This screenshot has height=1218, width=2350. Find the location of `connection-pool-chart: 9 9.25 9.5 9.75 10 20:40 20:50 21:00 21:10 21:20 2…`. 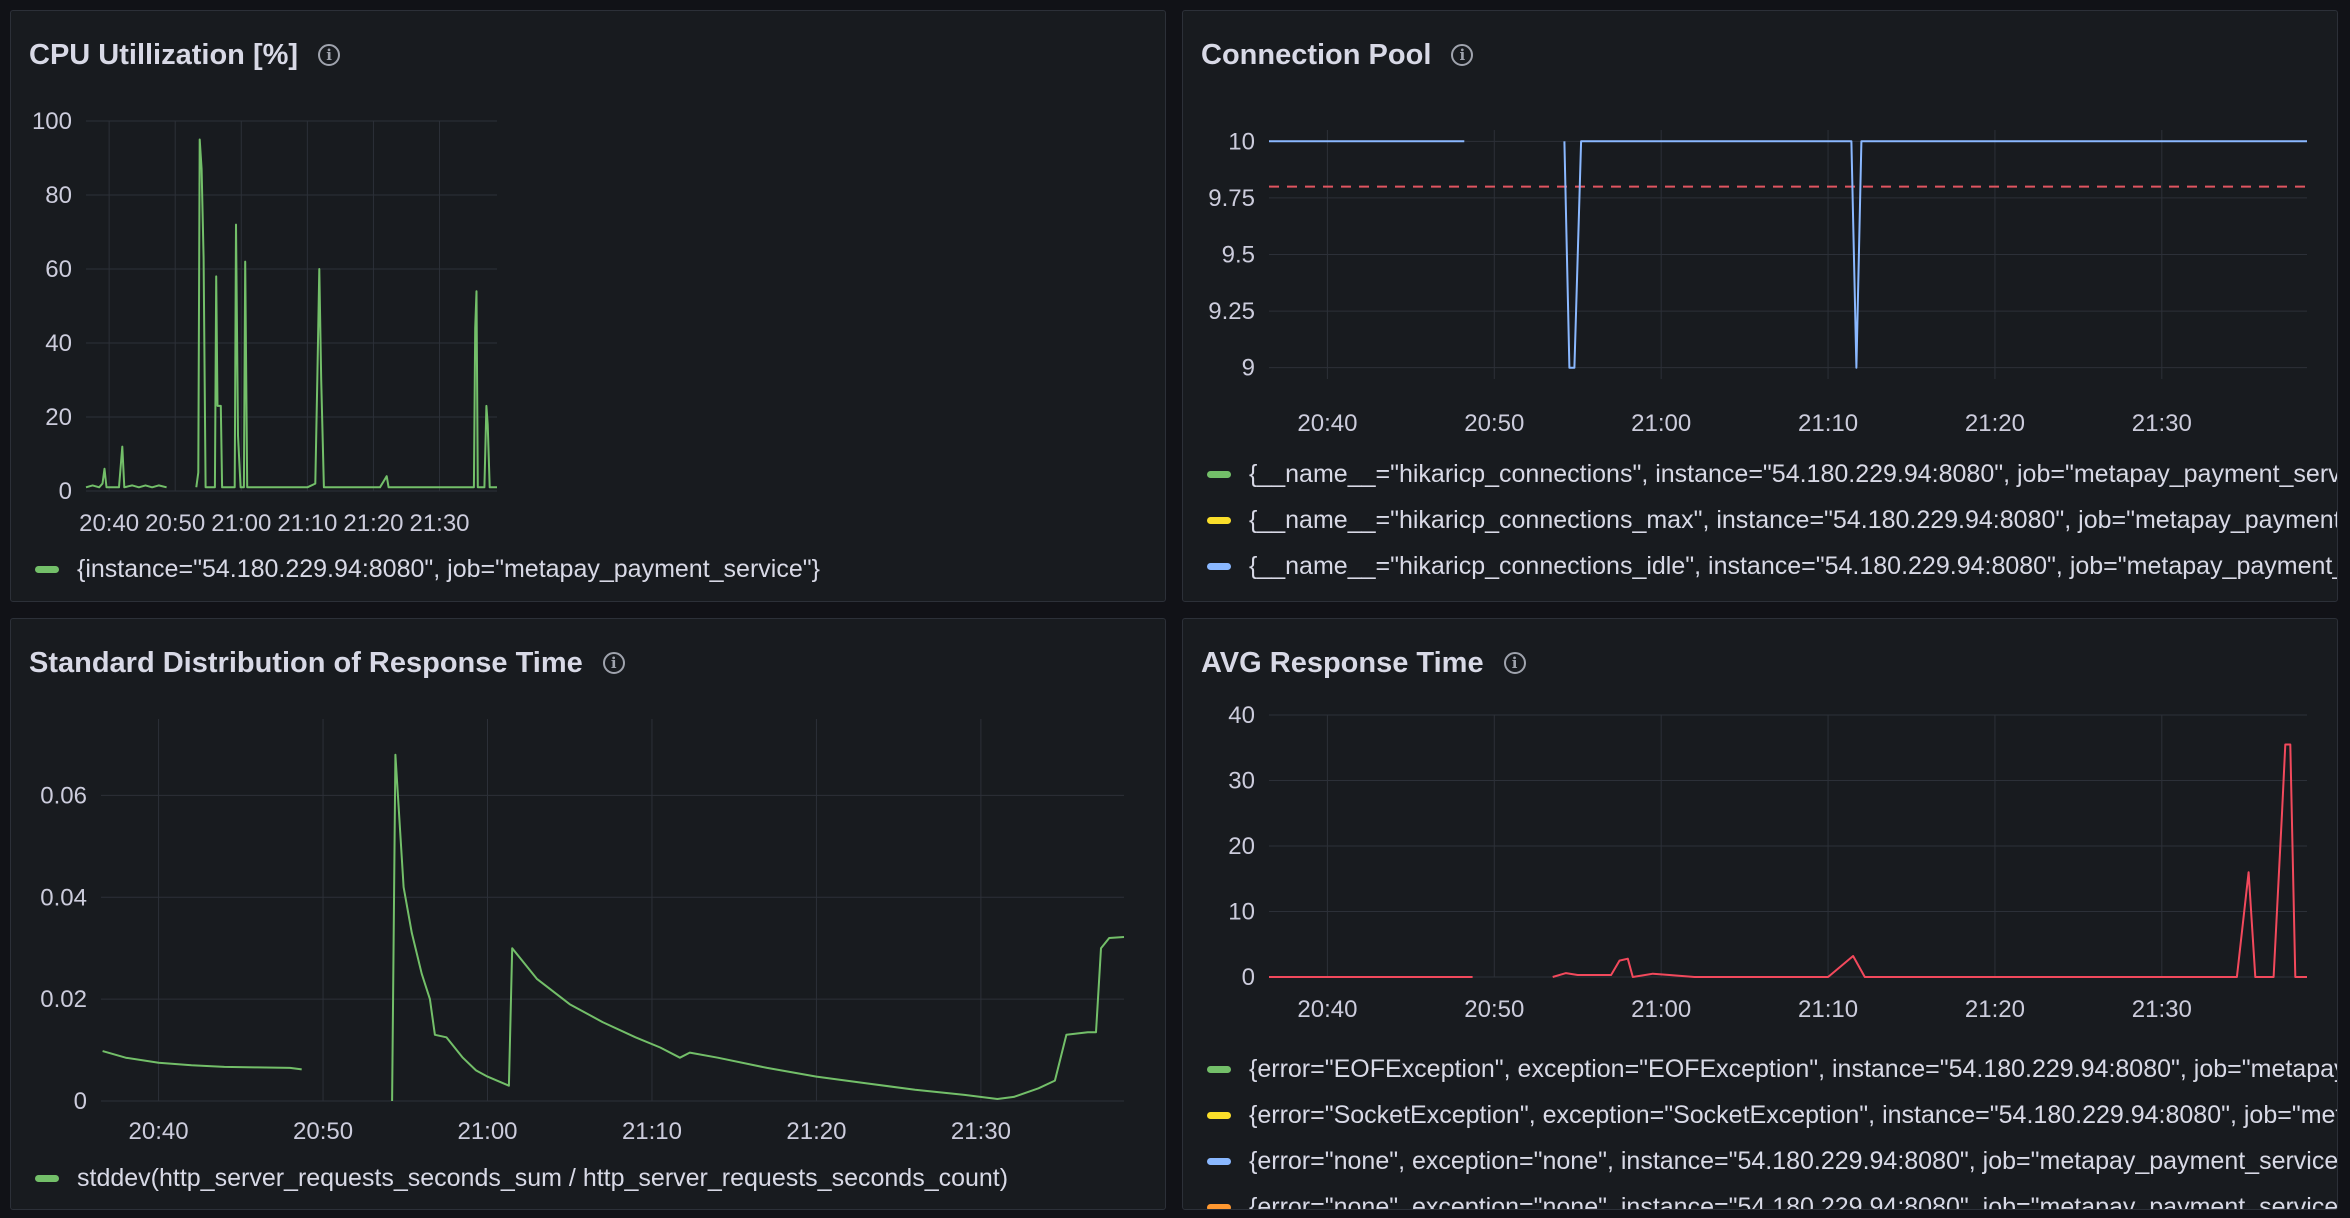

connection-pool-chart: 9 9.25 9.5 9.75 10 20:40 20:50 21:00 21:10 21:20 2… is located at coordinates (1757, 282).